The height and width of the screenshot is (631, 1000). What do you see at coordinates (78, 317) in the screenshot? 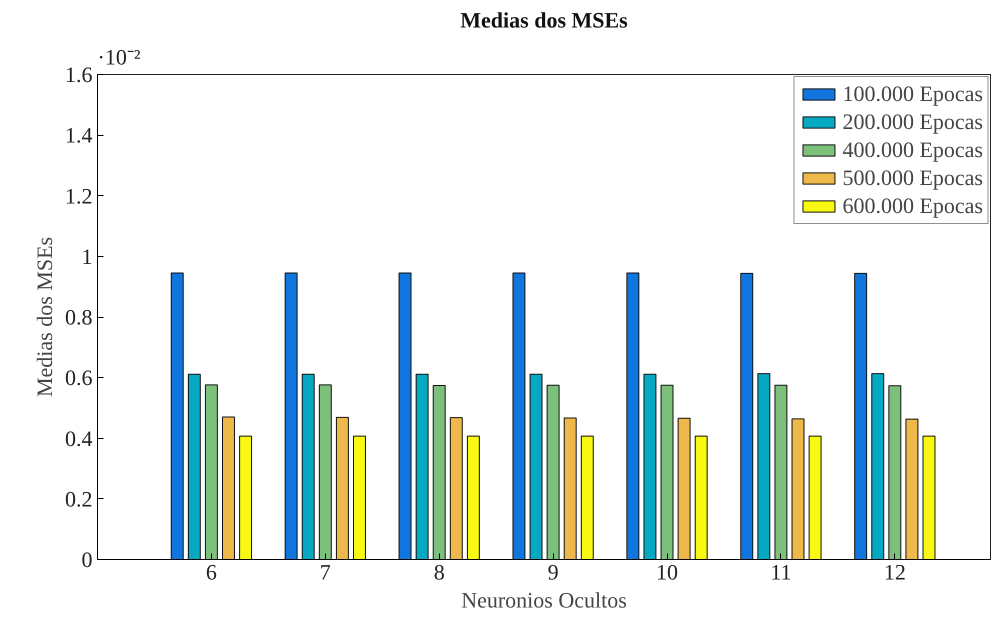
I see `y-tick-label: 0.8` at bounding box center [78, 317].